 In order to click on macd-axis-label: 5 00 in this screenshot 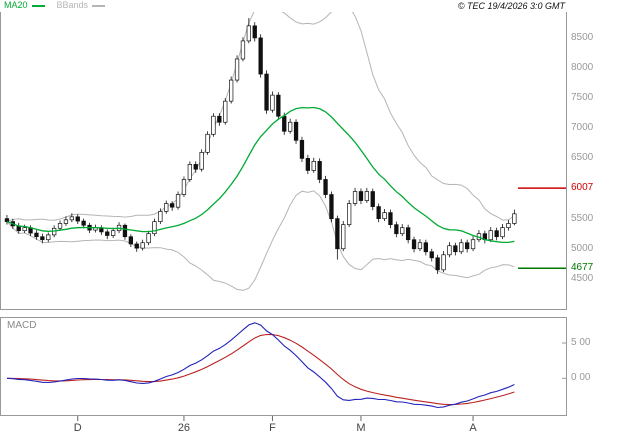, I will do `click(581, 343)`.